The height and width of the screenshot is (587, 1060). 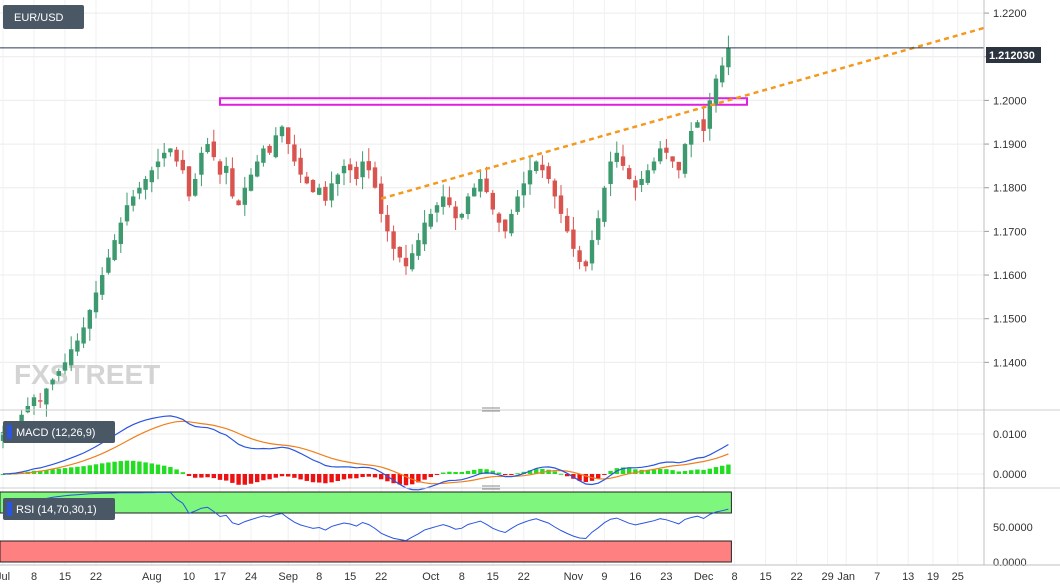 What do you see at coordinates (39, 18) in the screenshot?
I see `symbol-label: EUR/USD` at bounding box center [39, 18].